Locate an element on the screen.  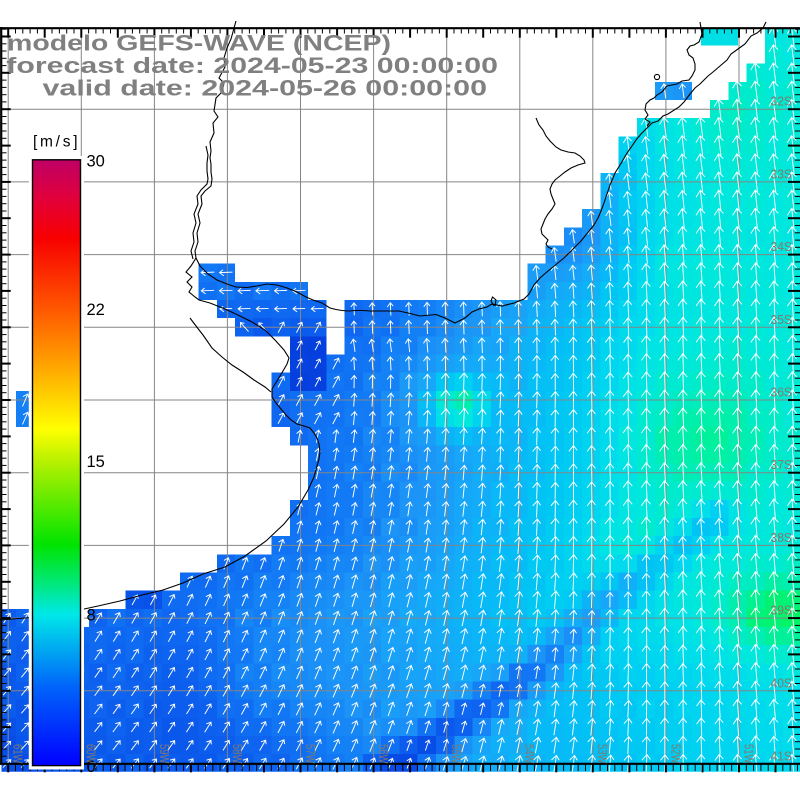
svg-text: 59W is located at coordinates (164, 754).